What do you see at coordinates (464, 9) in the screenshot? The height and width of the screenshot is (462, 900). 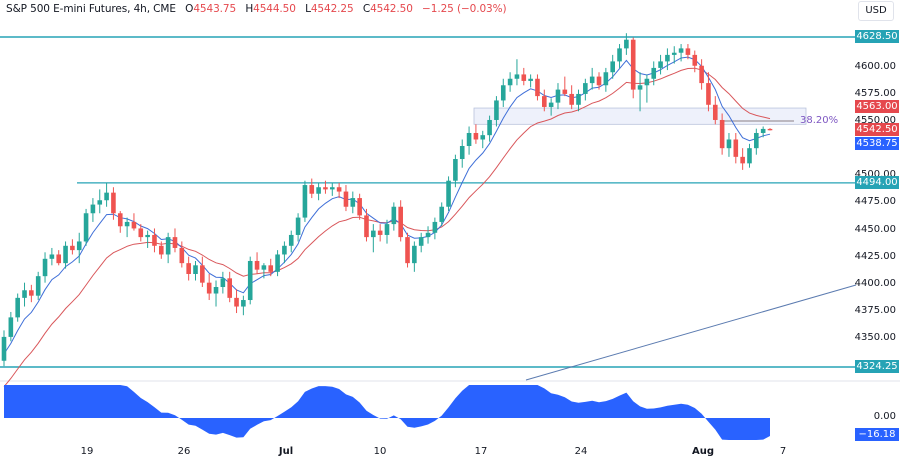 I see `change-value: −1.25 (−0.03%)` at bounding box center [464, 9].